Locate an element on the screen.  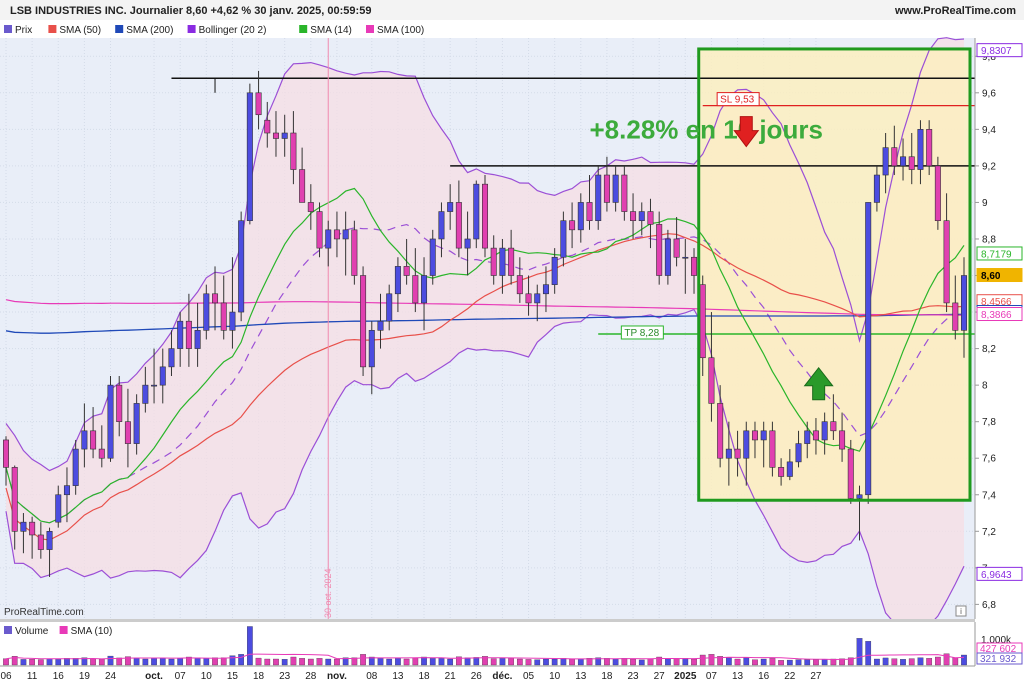
time-tick-label: 24 is located at coordinates (111, 676).